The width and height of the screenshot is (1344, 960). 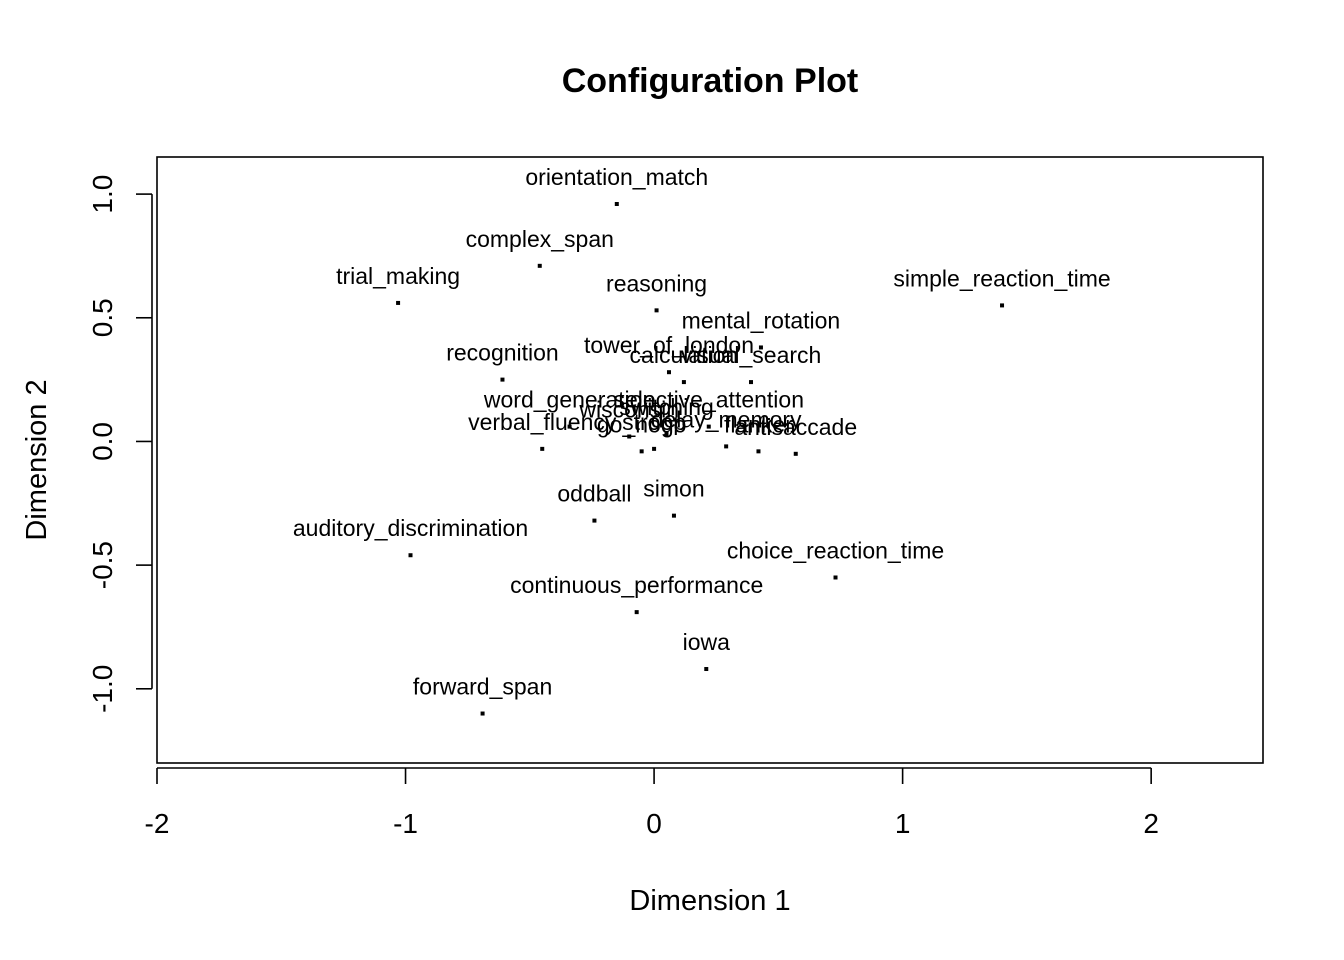 I want to click on point-label: continuous_performance, so click(x=636, y=585).